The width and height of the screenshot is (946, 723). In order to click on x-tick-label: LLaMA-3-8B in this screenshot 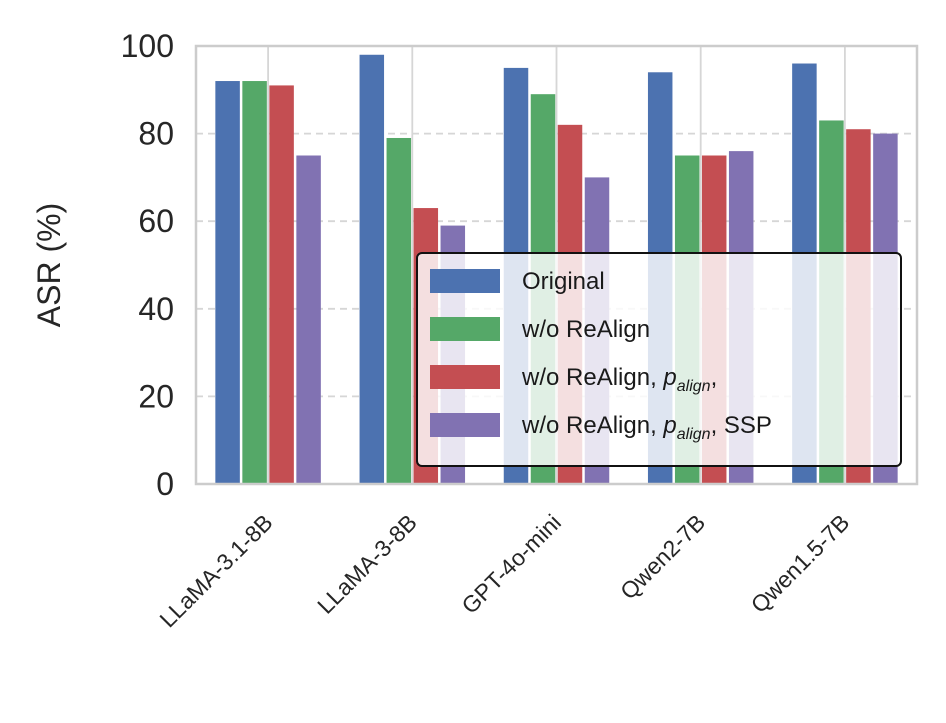, I will do `click(367, 564)`.